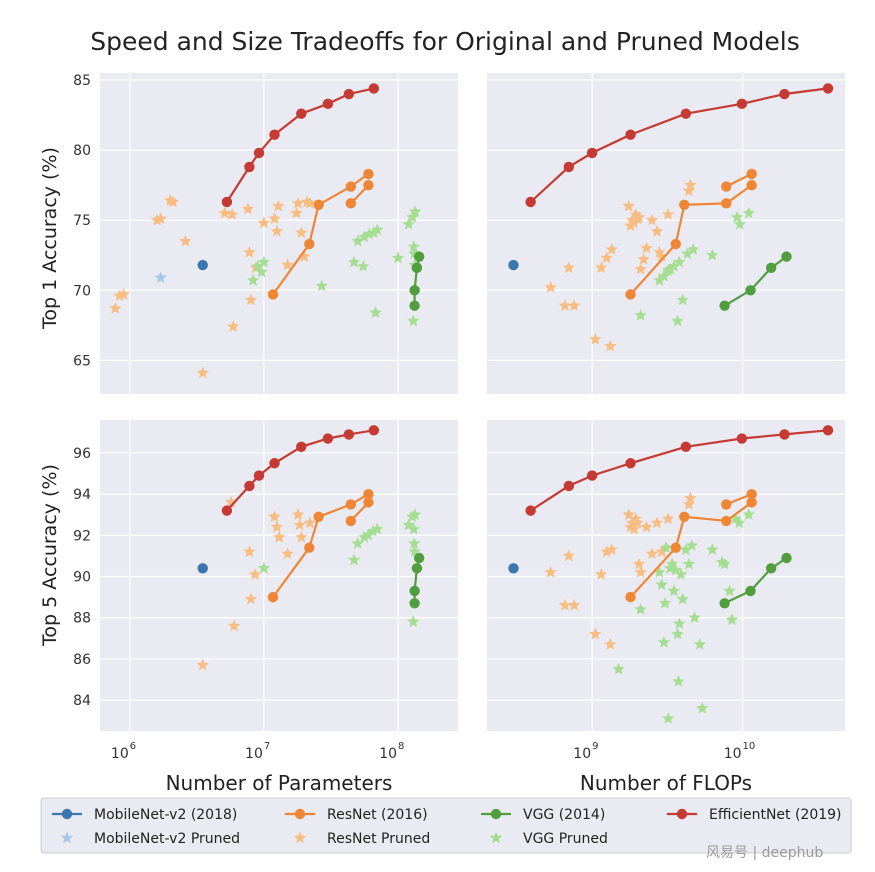  I want to click on y-tick-label: 65, so click(82, 361).